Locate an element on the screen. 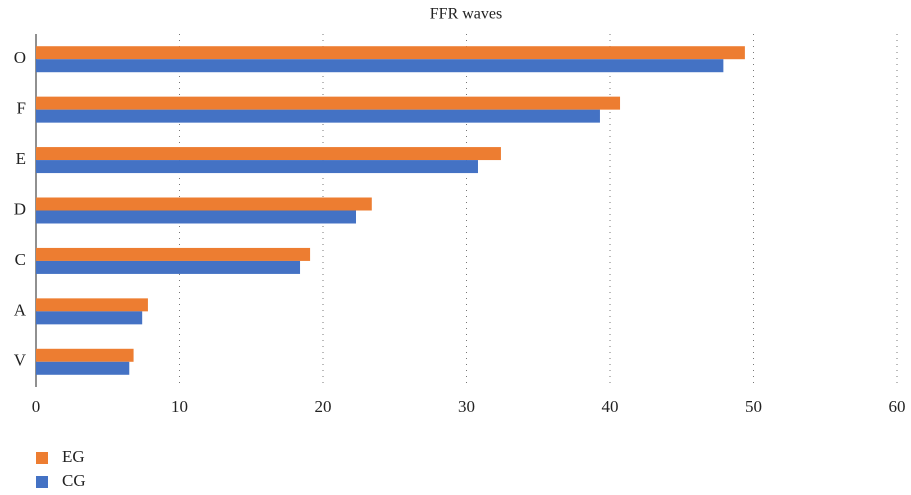 This screenshot has height=495, width=911. x-tick-label: 60 is located at coordinates (897, 406).